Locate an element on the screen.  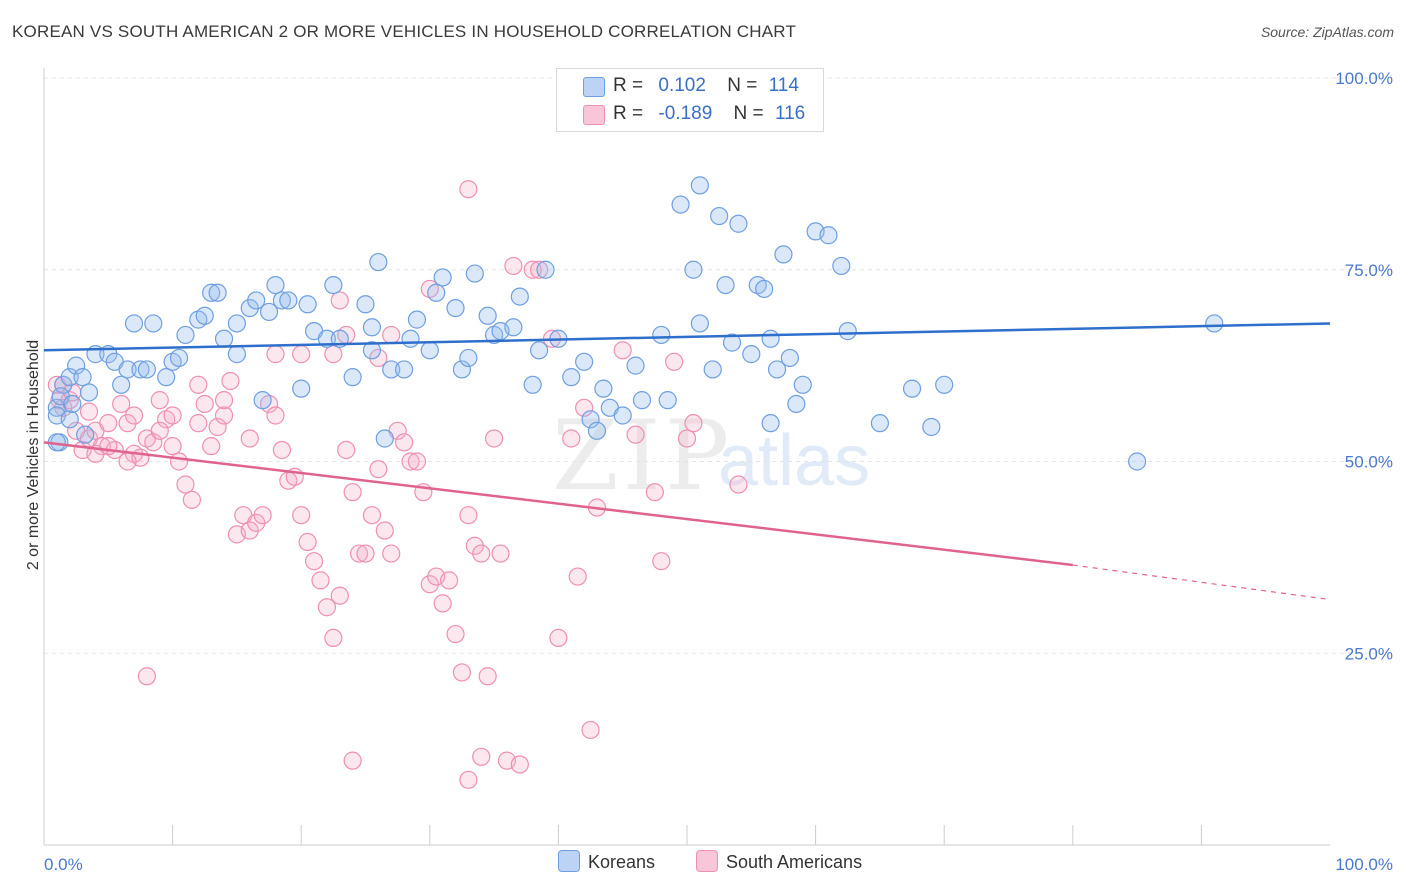
y-tick-label: 100.0% is located at coordinates (1364, 78).